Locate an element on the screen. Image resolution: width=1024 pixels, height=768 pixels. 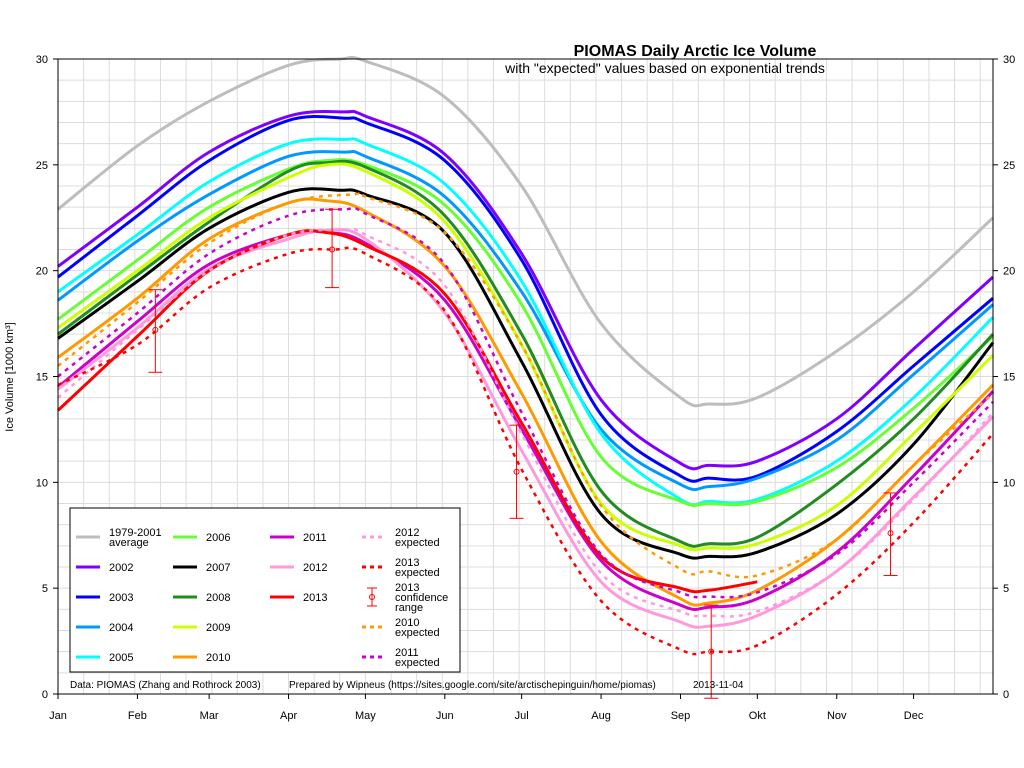
y-tick-label-right: 20 is located at coordinates (1009, 272).